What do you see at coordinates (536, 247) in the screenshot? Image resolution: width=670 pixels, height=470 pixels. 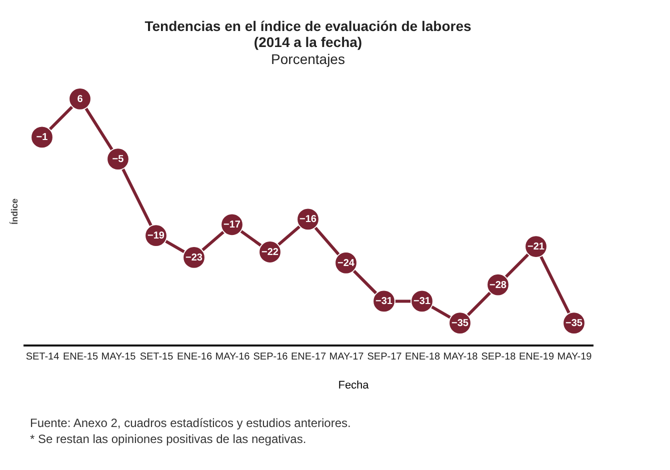 I see `data-label: −21` at bounding box center [536, 247].